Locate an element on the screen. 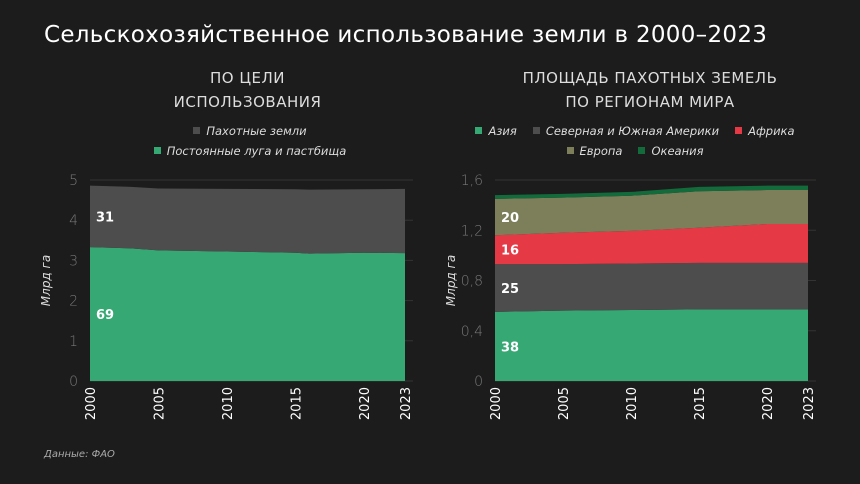  y-tick-label: 1,6 is located at coordinates (472, 181).